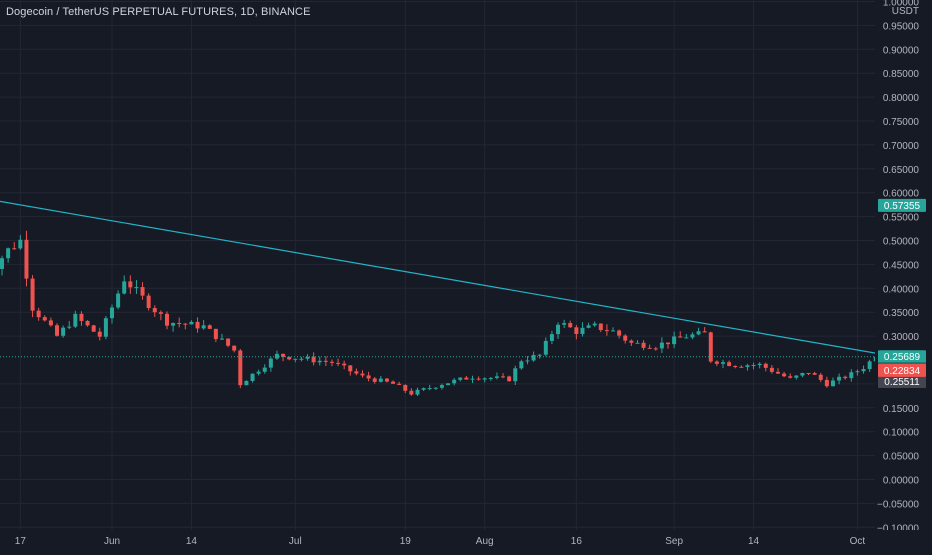 The width and height of the screenshot is (932, 555). What do you see at coordinates (901, 50) in the screenshot?
I see `price-tick-label: 0.90000` at bounding box center [901, 50].